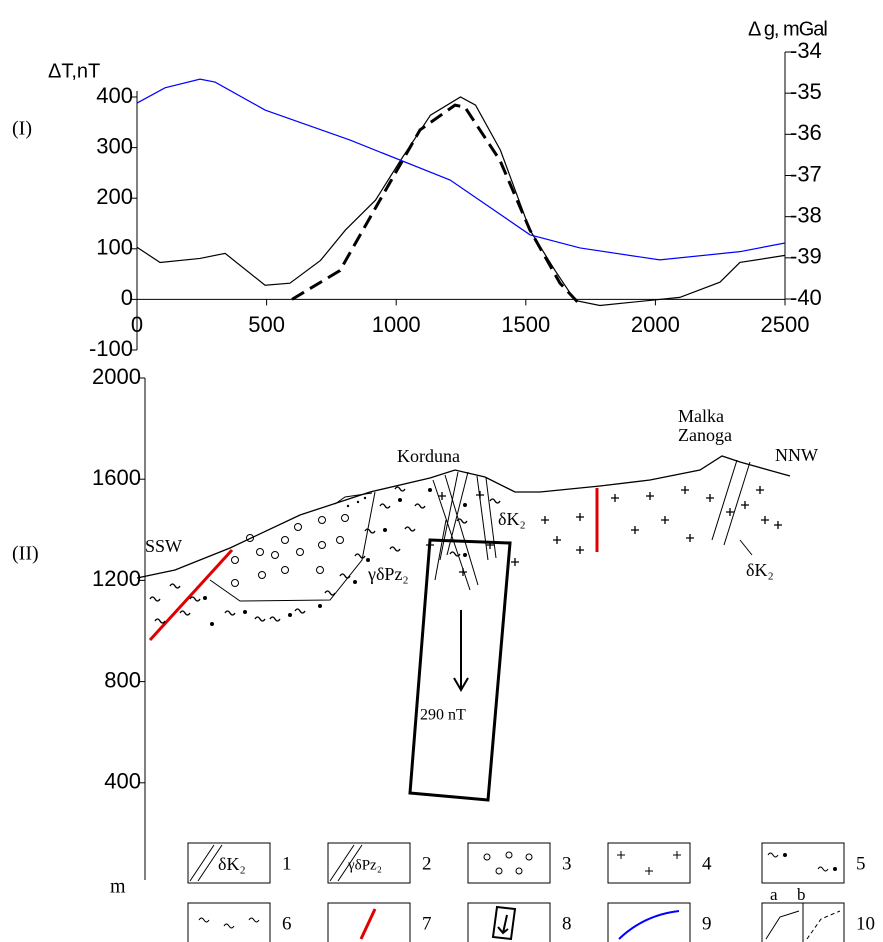  What do you see at coordinates (655, 324) in the screenshot?
I see `x-tick-label: 2000` at bounding box center [655, 324].